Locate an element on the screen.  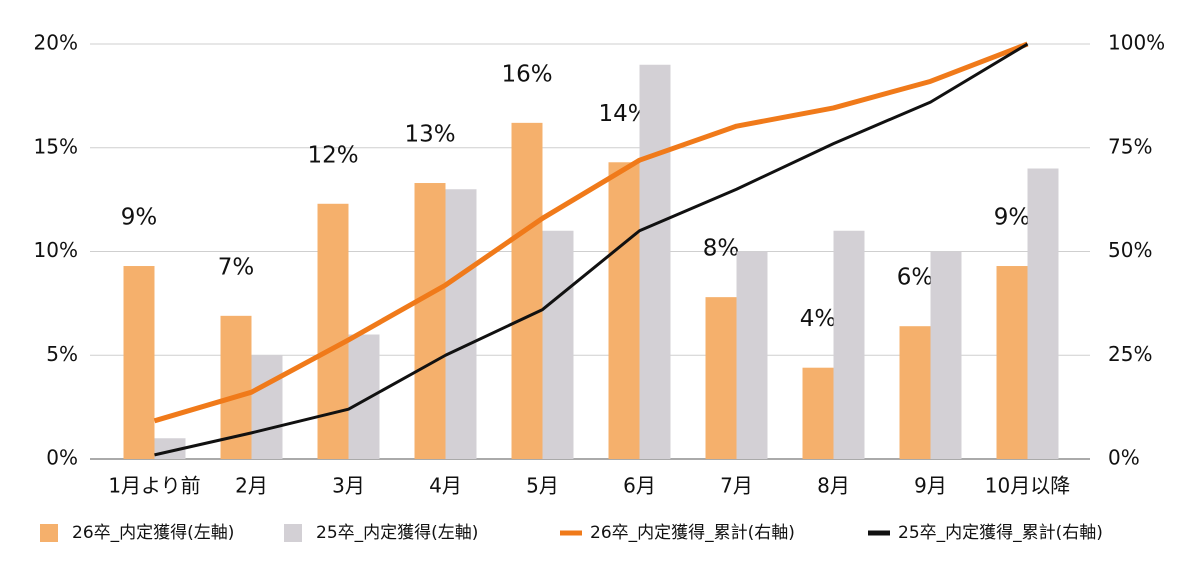
x-tick-label: 3月 is located at coordinates (348, 486).